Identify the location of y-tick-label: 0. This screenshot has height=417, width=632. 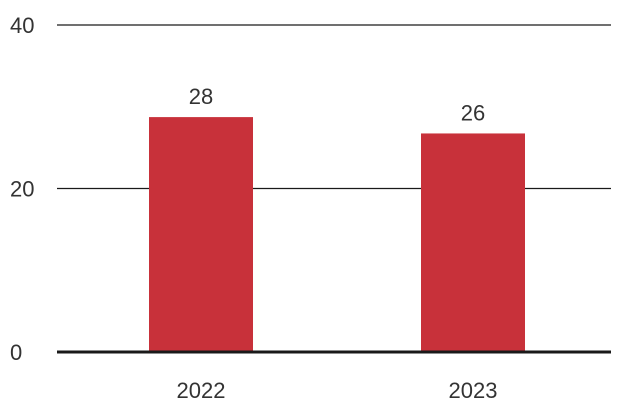
(16, 352).